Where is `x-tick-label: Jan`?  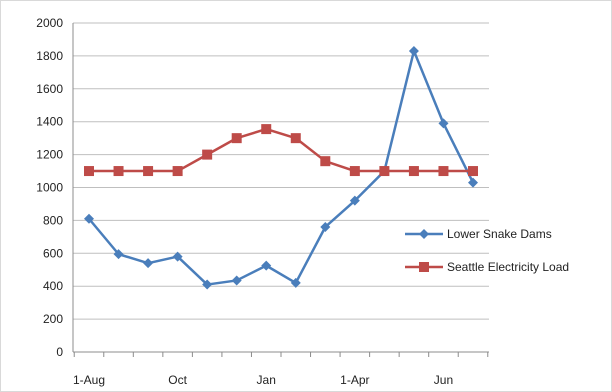 x-tick-label: Jan is located at coordinates (266, 380).